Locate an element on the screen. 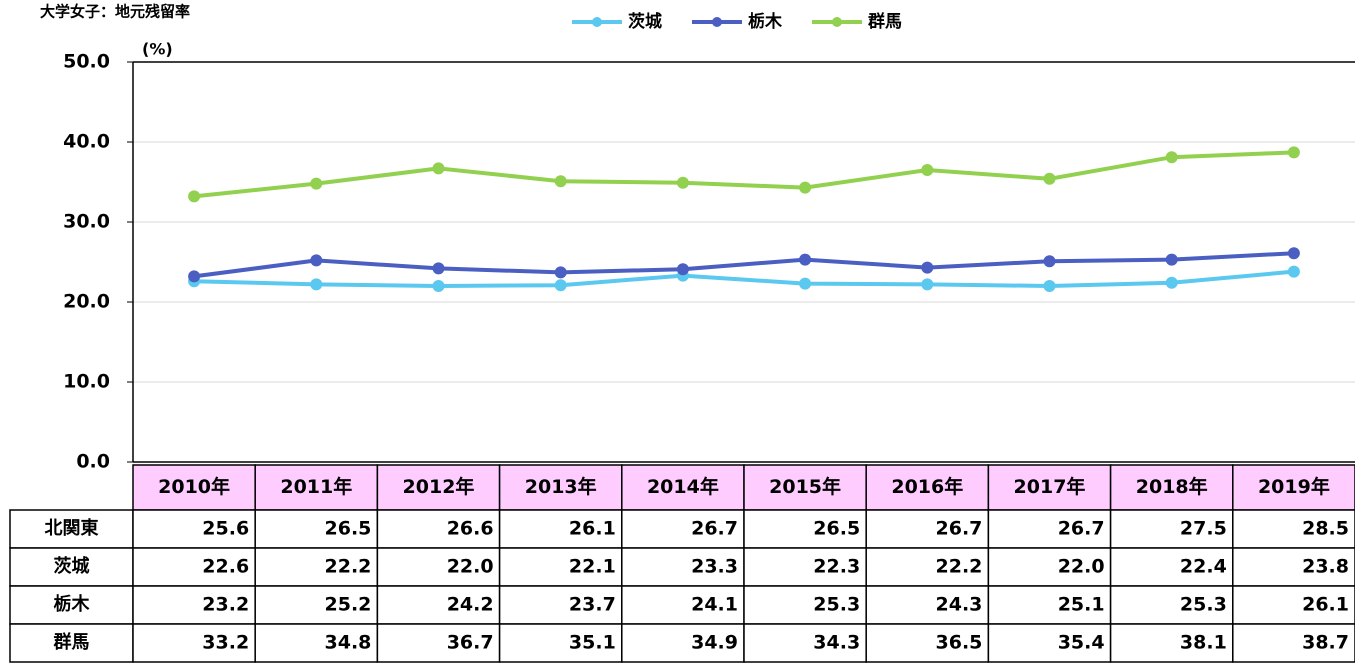 The height and width of the screenshot is (670, 1355). x-tick-label: 2019年 is located at coordinates (1294, 486).